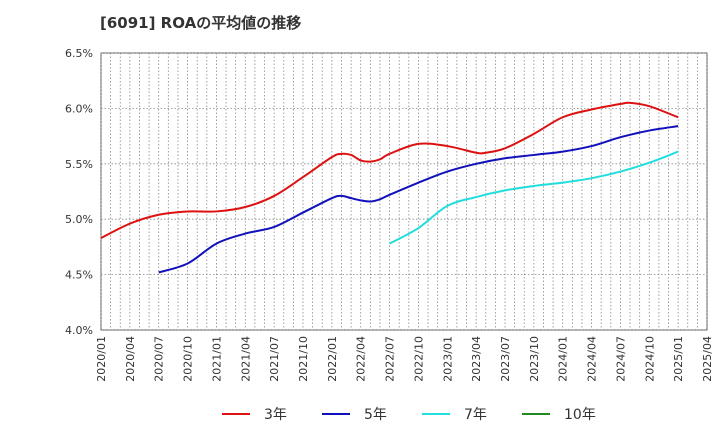 The width and height of the screenshot is (720, 440). Describe the element at coordinates (303, 359) in the screenshot. I see `x-tick-label: 2021/10` at that location.